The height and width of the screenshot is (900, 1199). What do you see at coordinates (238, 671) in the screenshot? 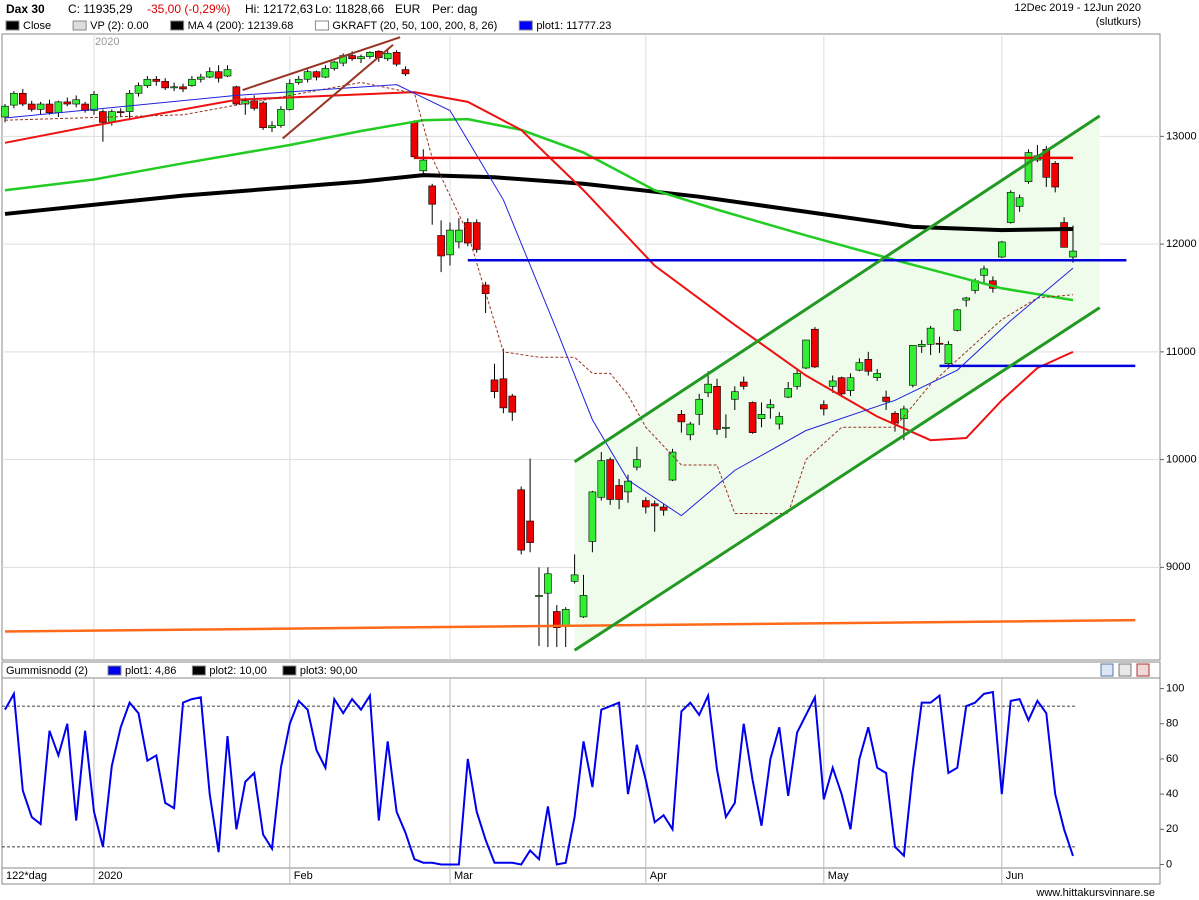
I see `legend-label: plot2: 10,00` at bounding box center [238, 671].